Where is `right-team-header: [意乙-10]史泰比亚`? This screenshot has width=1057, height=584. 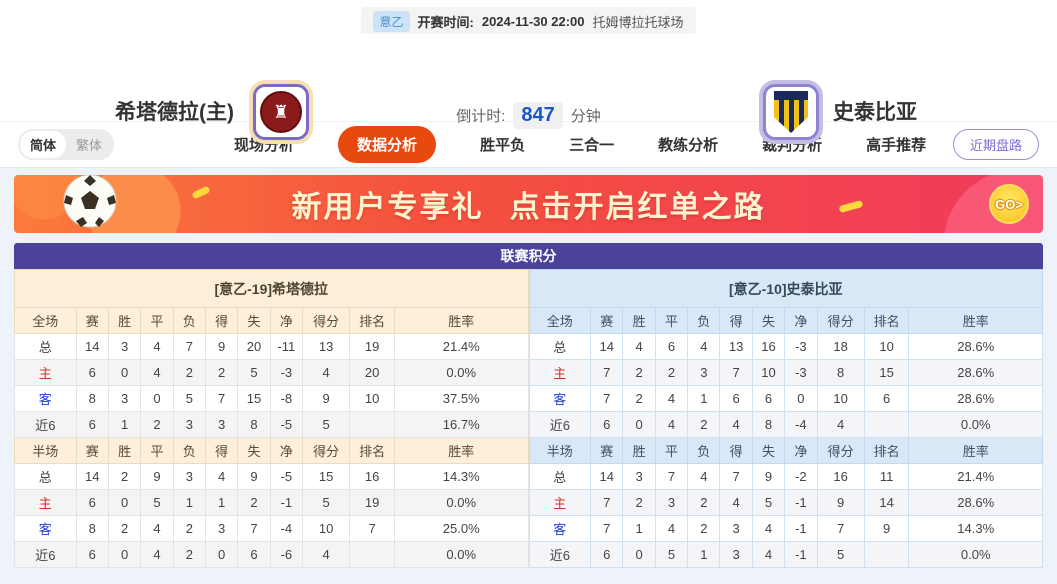
right-team-header: [意乙-10]史泰比亚 is located at coordinates (785, 288).